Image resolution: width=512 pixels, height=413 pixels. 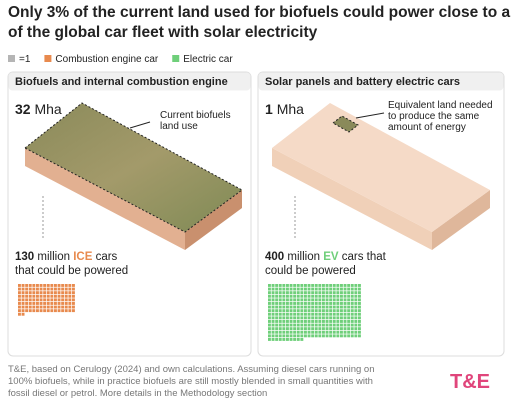 I want to click on area-unit: Mha, so click(x=290, y=109).